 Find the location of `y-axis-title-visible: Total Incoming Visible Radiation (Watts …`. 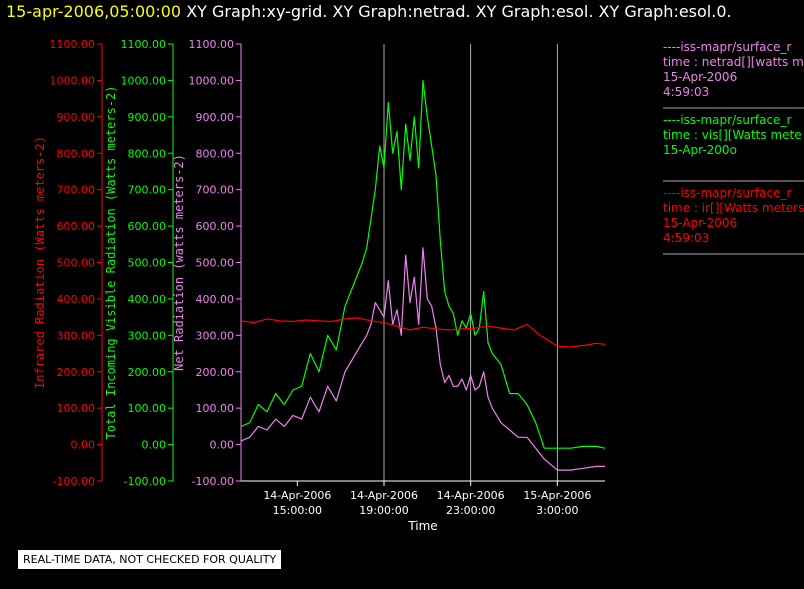

y-axis-title-visible: Total Incoming Visible Radiation (Watts … is located at coordinates (111, 262).